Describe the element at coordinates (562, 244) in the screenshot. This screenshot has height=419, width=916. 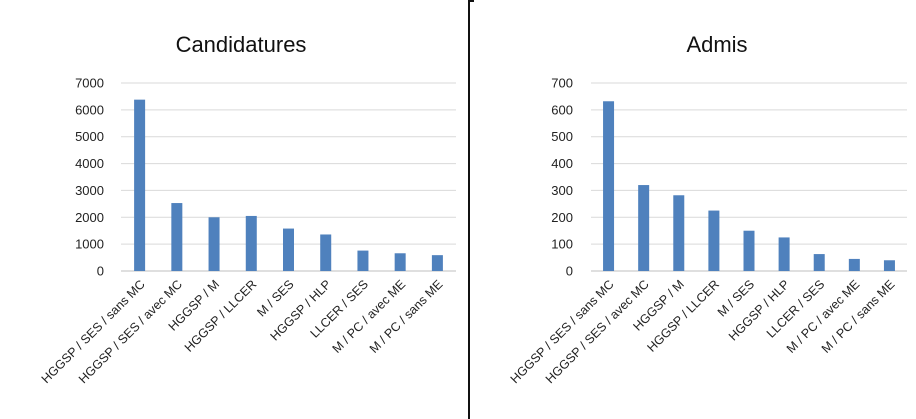
I see `y-tick-label: 100` at that location.